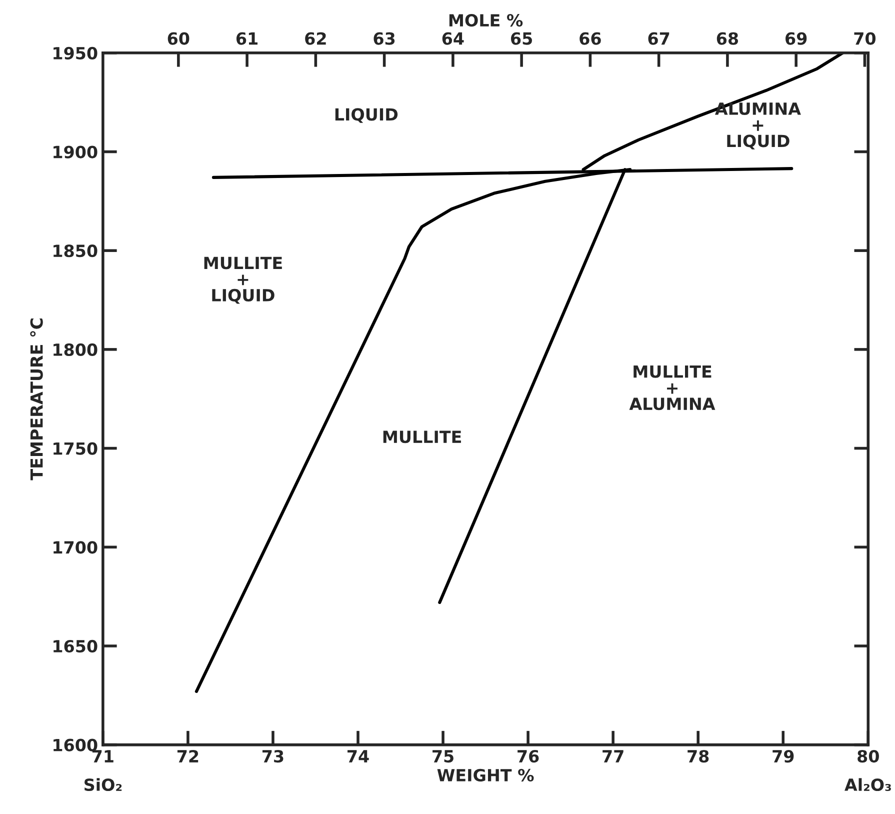 This screenshot has width=895, height=814. I want to click on y-tick-label: 1600, so click(76, 745).